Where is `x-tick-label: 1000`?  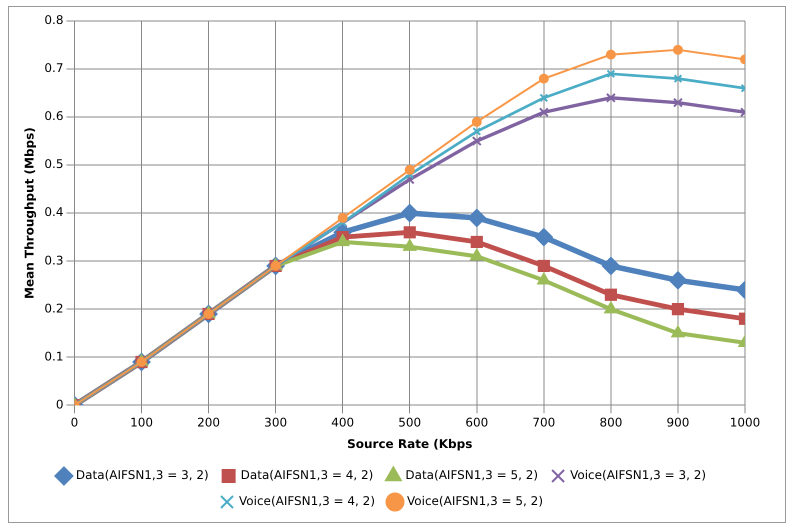
x-tick-label: 1000 is located at coordinates (745, 423).